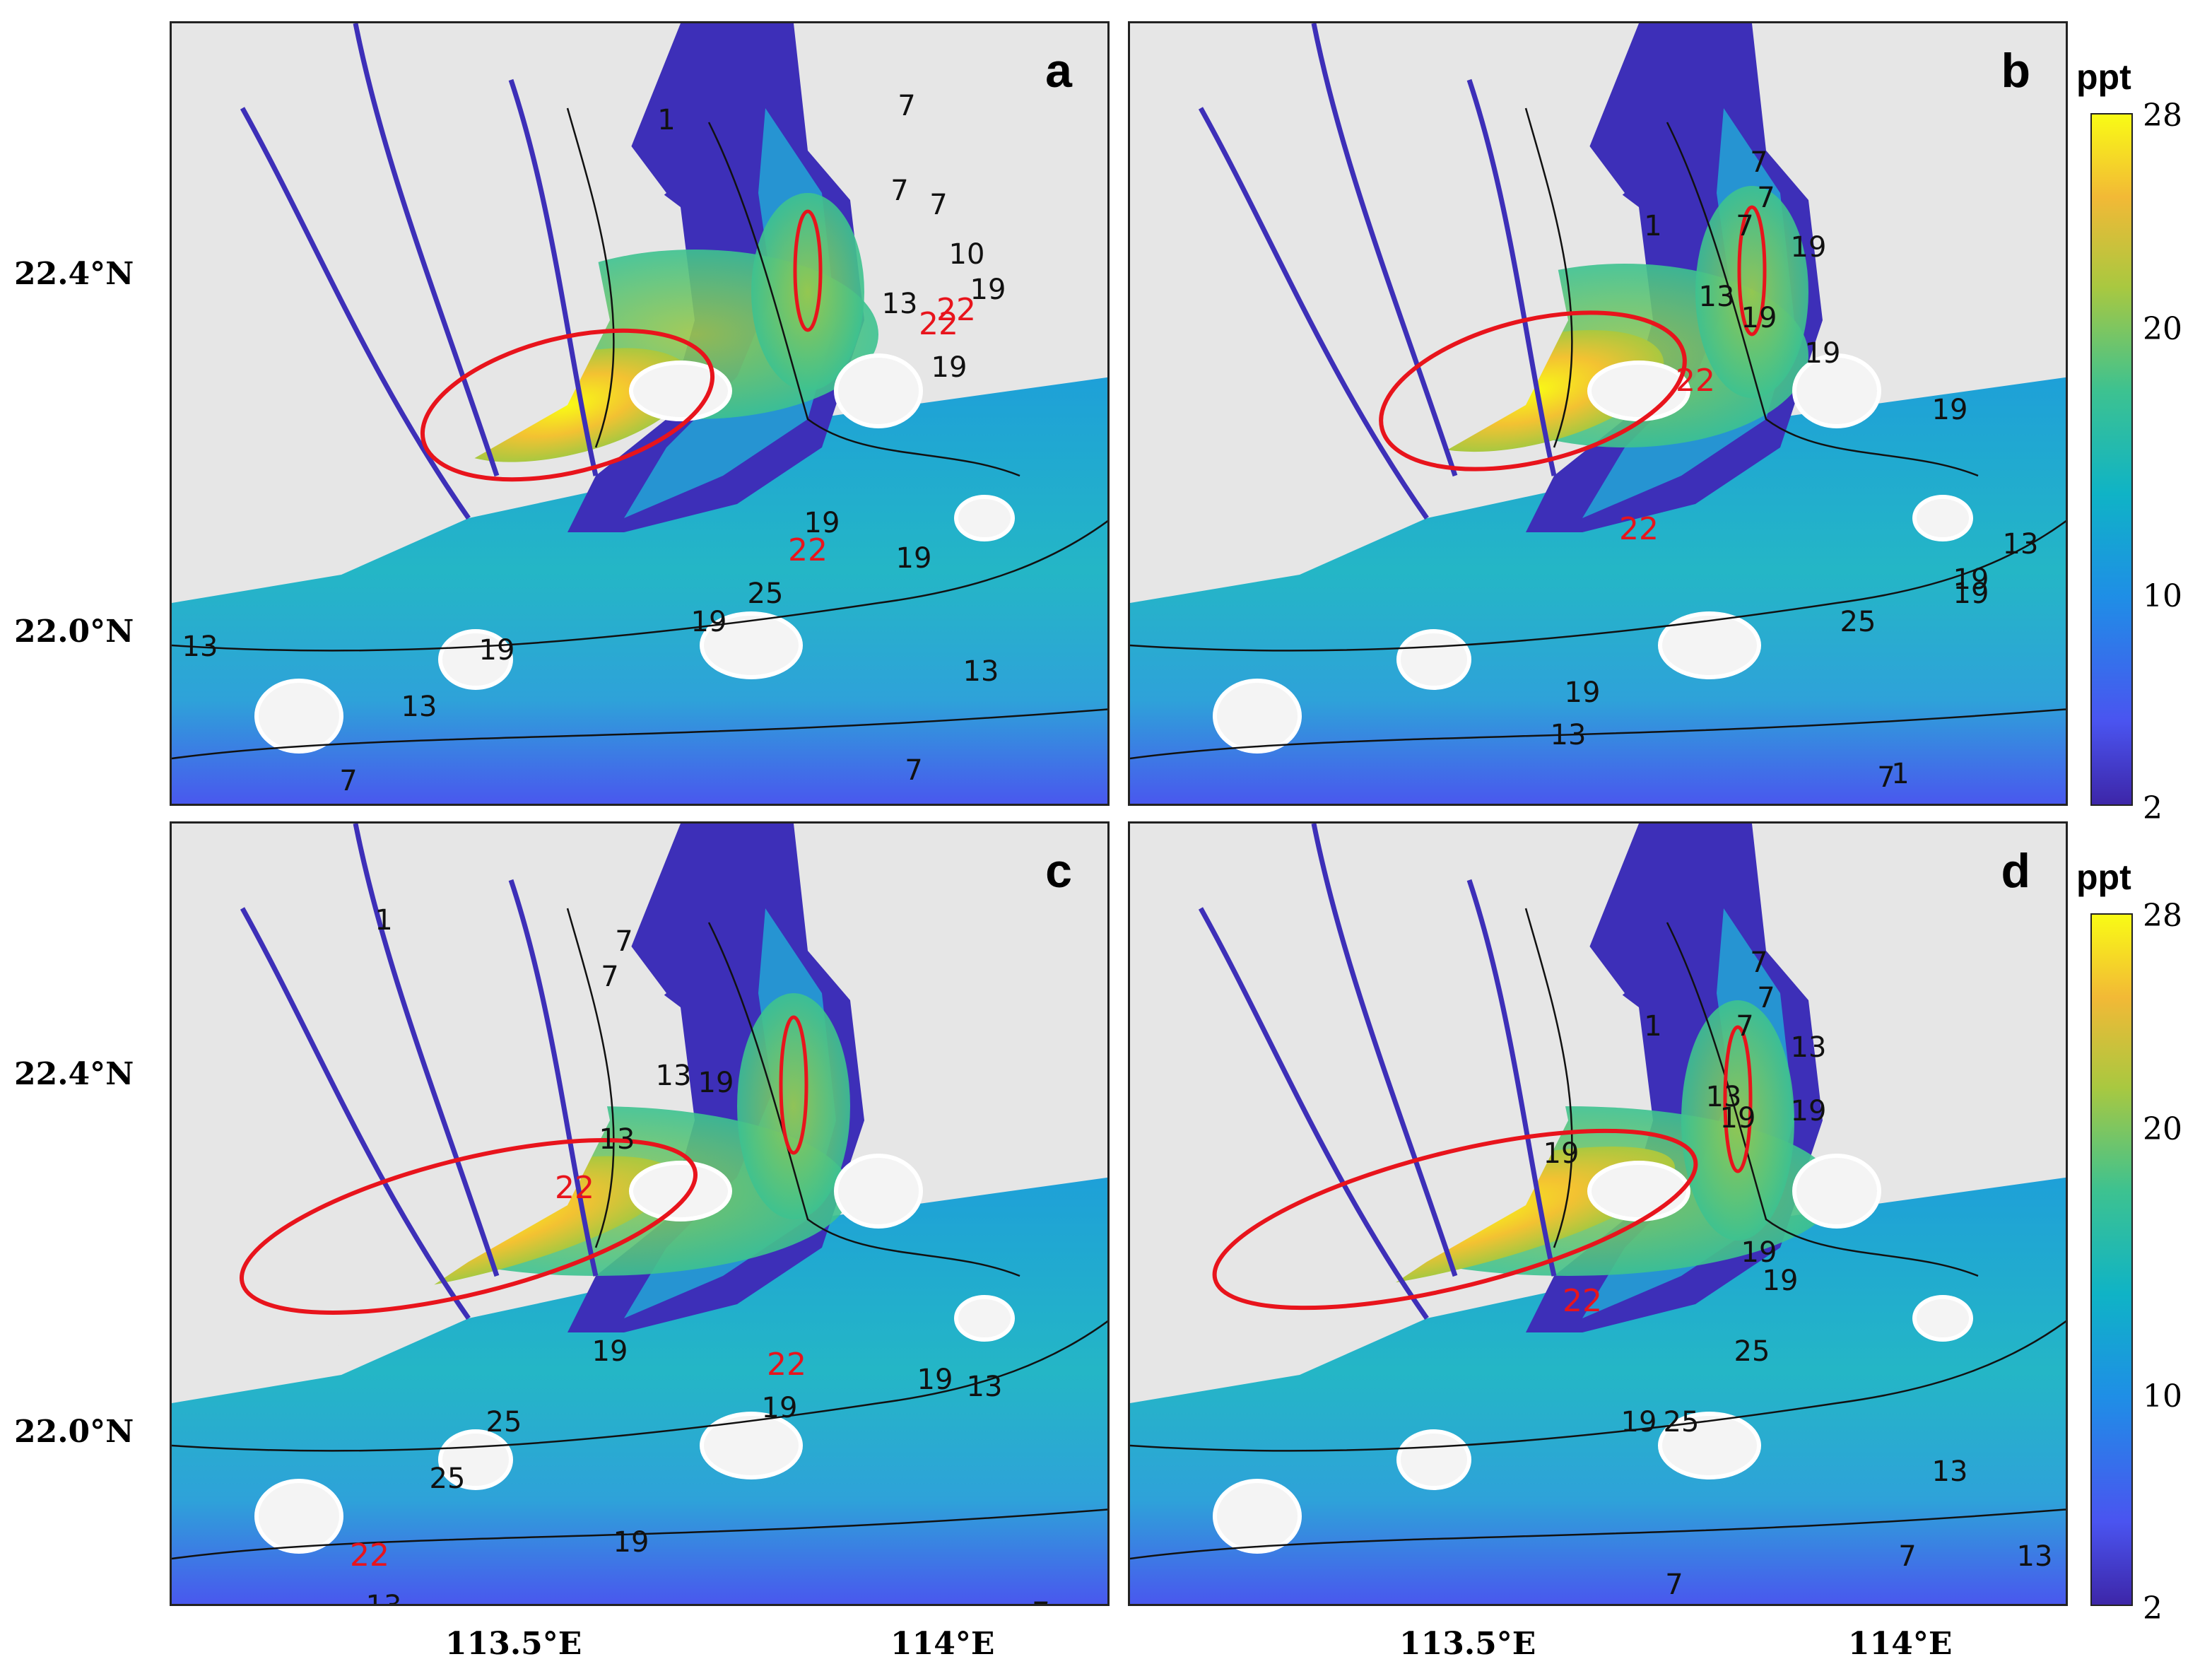 The image size is (2212, 1676). Describe the element at coordinates (2162, 1396) in the screenshot. I see `colorbar-tick-10-b: 10` at that location.